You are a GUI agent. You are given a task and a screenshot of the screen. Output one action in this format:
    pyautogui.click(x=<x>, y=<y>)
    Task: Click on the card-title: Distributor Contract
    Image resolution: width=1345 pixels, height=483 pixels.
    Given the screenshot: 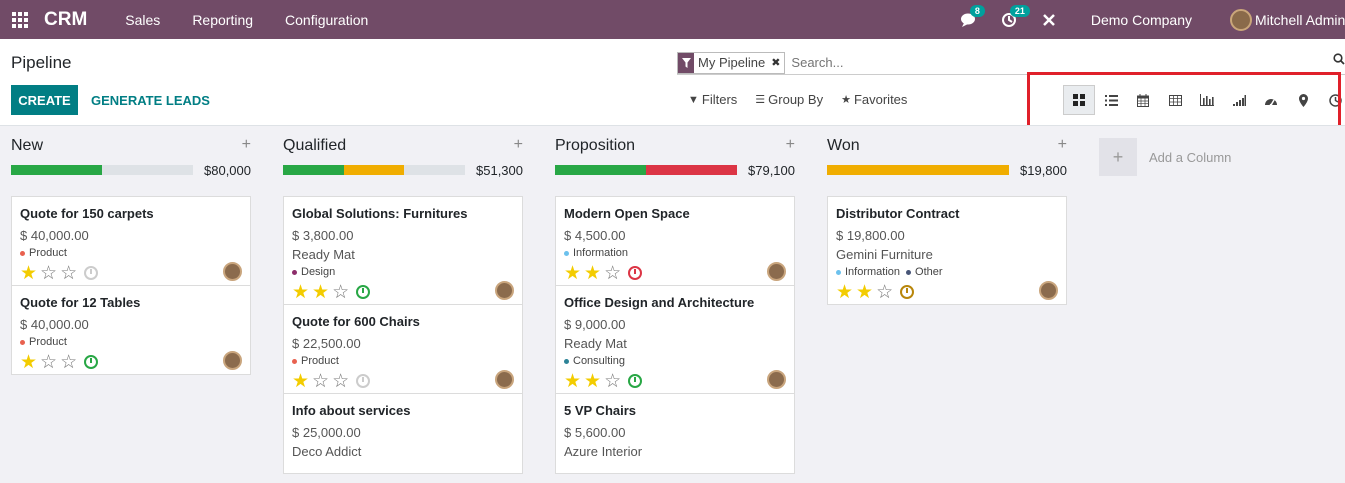 What is the action you would take?
    pyautogui.click(x=898, y=213)
    